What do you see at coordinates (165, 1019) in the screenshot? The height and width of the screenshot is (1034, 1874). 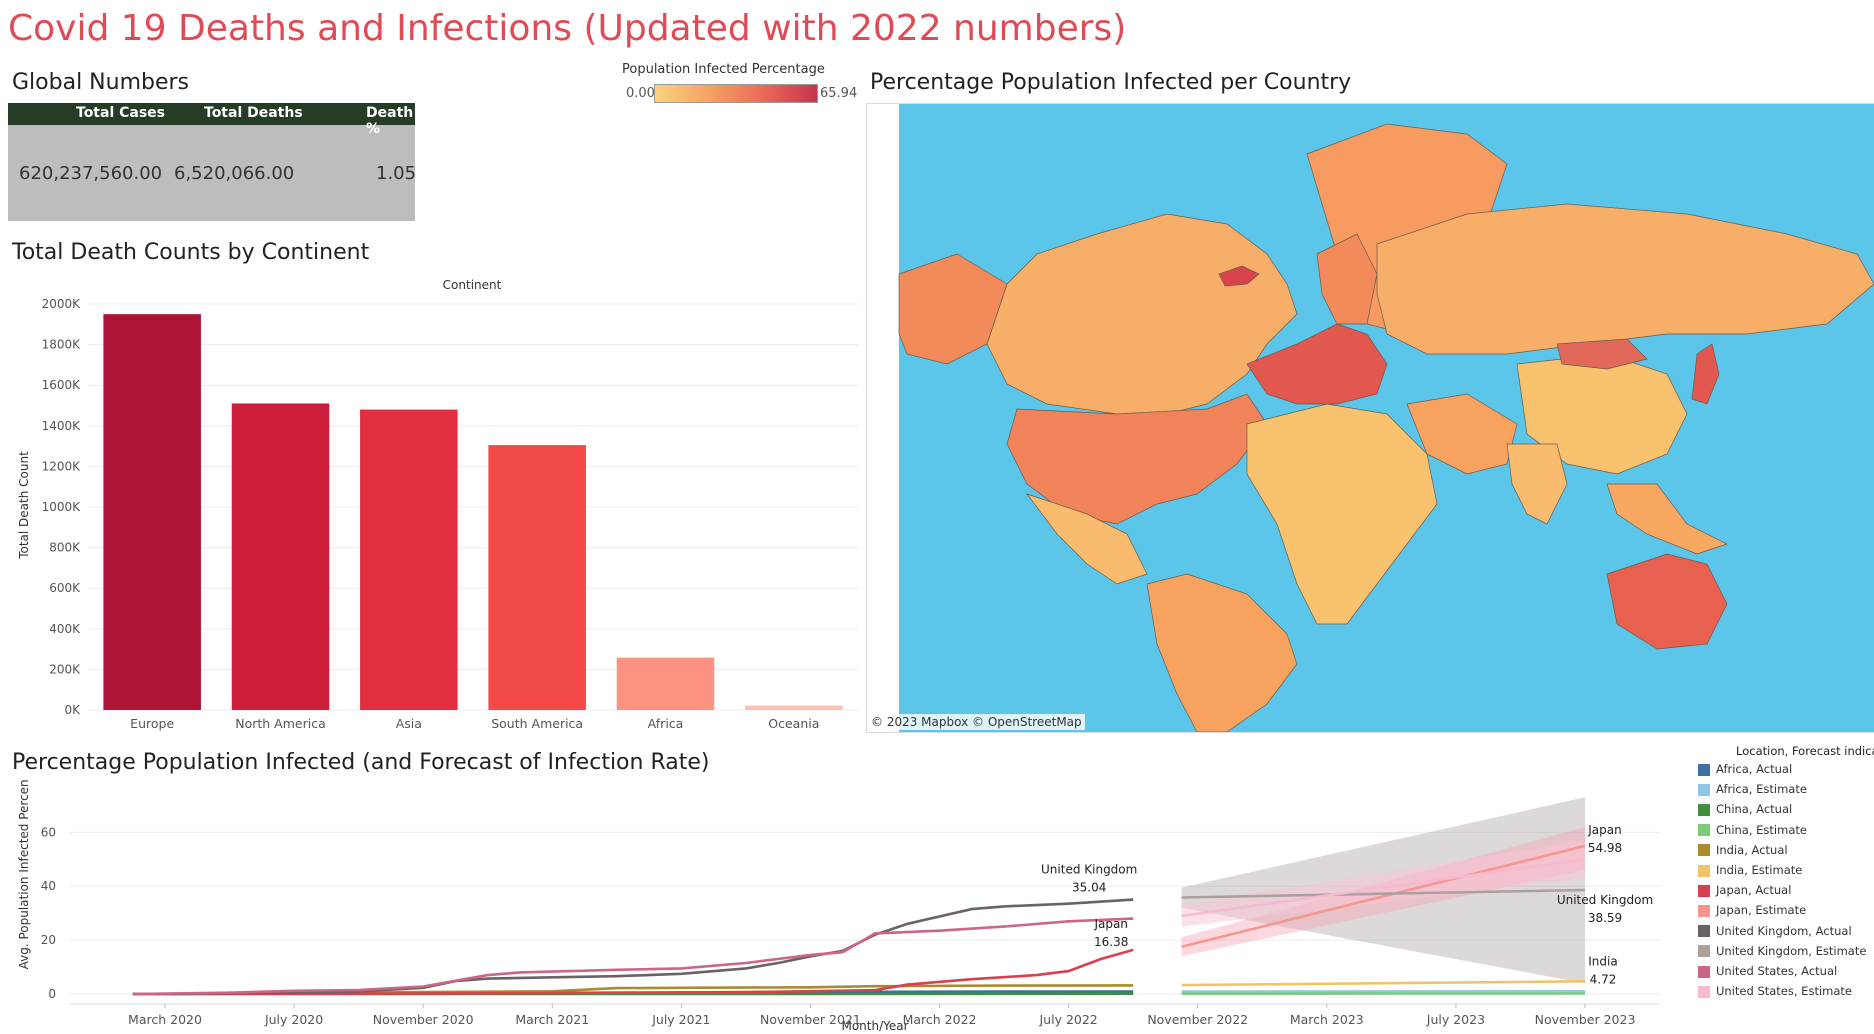 I see `line-xtick-label: March 2020` at bounding box center [165, 1019].